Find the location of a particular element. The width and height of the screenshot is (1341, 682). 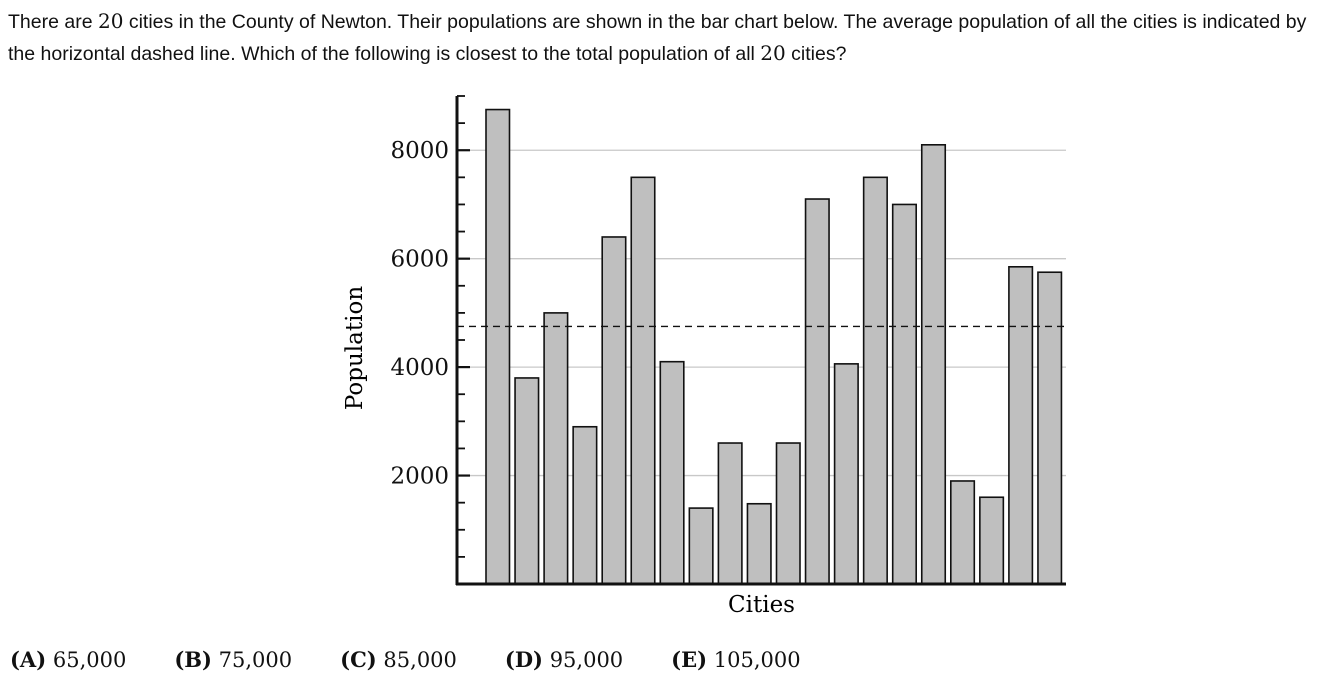

choice-e: (E) 105,000 is located at coordinates (735, 659).